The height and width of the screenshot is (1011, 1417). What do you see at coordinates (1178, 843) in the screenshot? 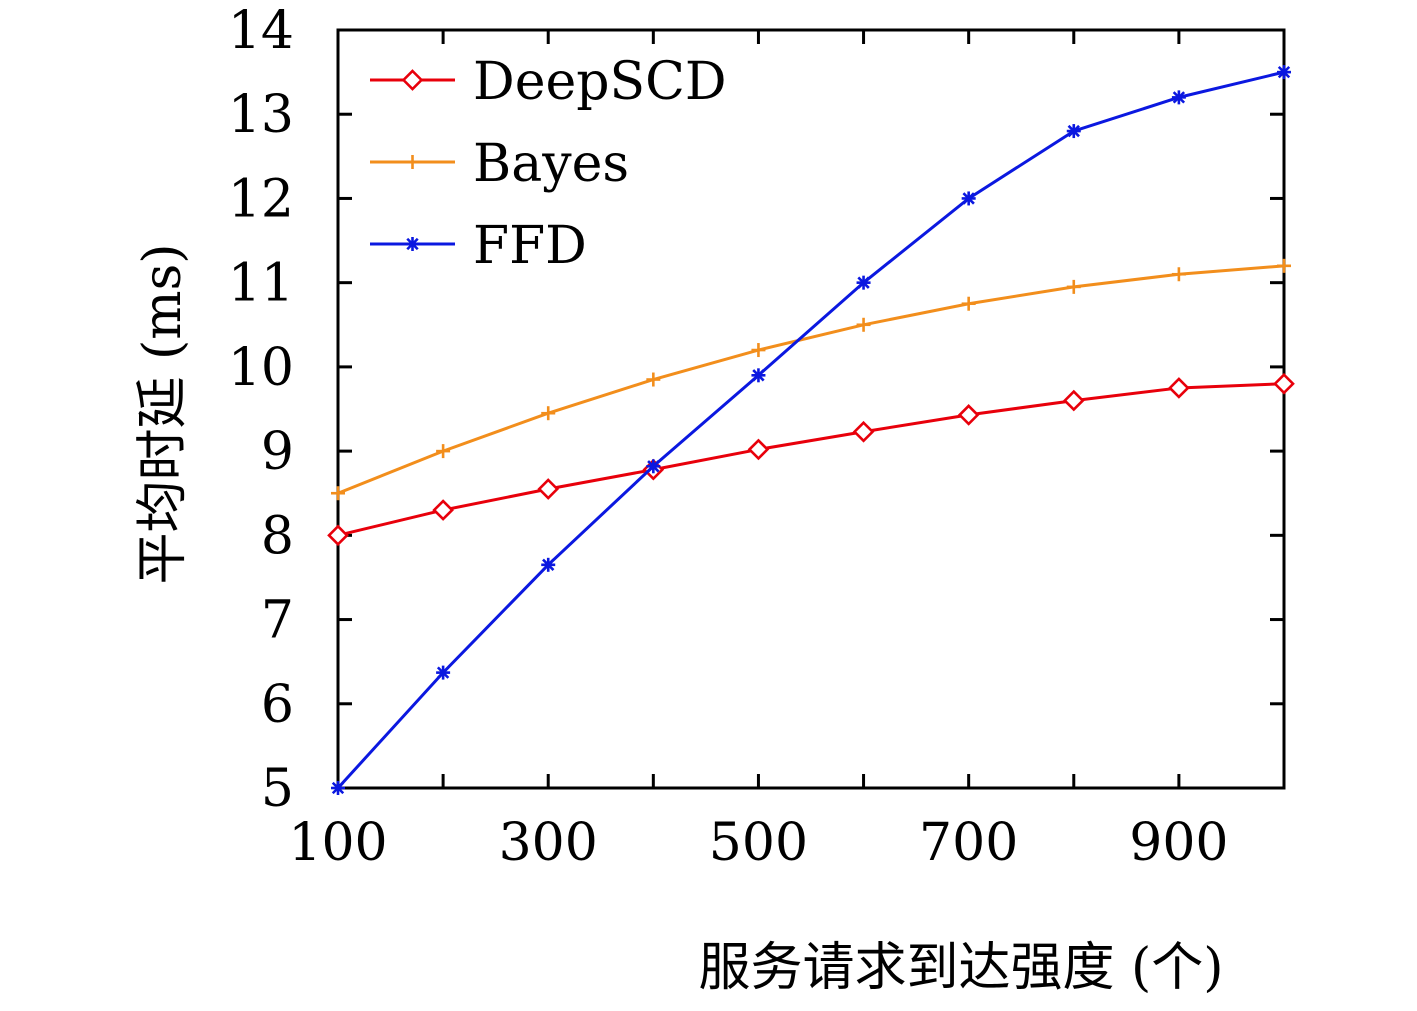
I see `x-tick-label: 900` at bounding box center [1178, 843].